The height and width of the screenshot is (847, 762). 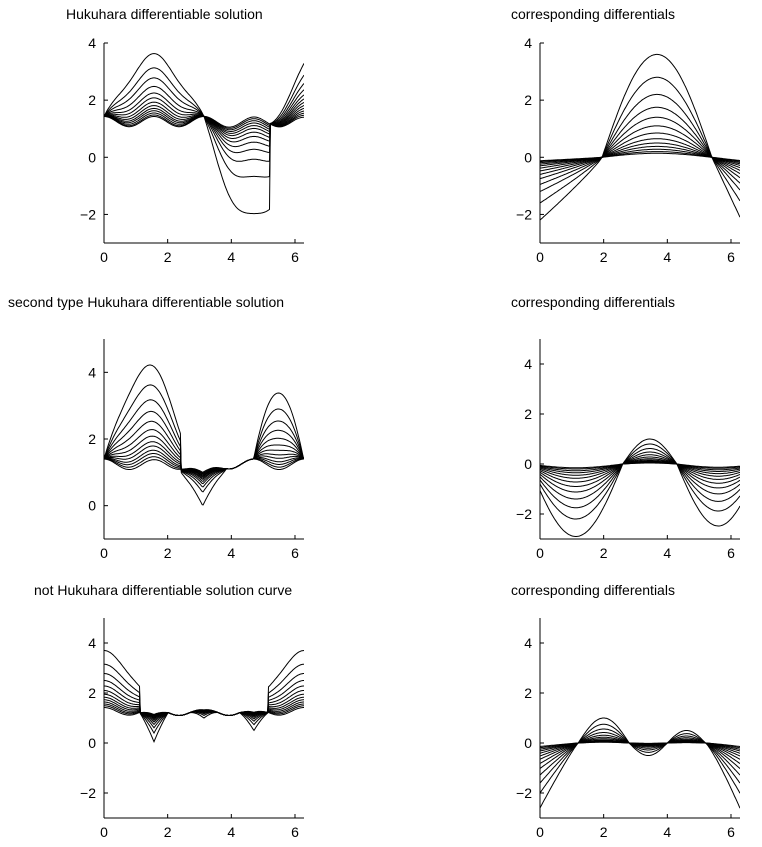 I want to click on panel-3-chart: 0 2 4 6 0 2 4, so click(x=196, y=450).